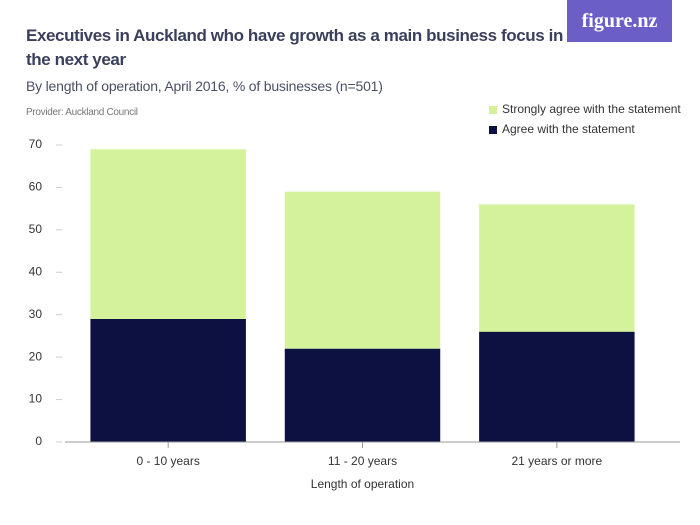 This screenshot has width=700, height=525. Describe the element at coordinates (619, 21) in the screenshot. I see `logo: figure.nz` at that location.